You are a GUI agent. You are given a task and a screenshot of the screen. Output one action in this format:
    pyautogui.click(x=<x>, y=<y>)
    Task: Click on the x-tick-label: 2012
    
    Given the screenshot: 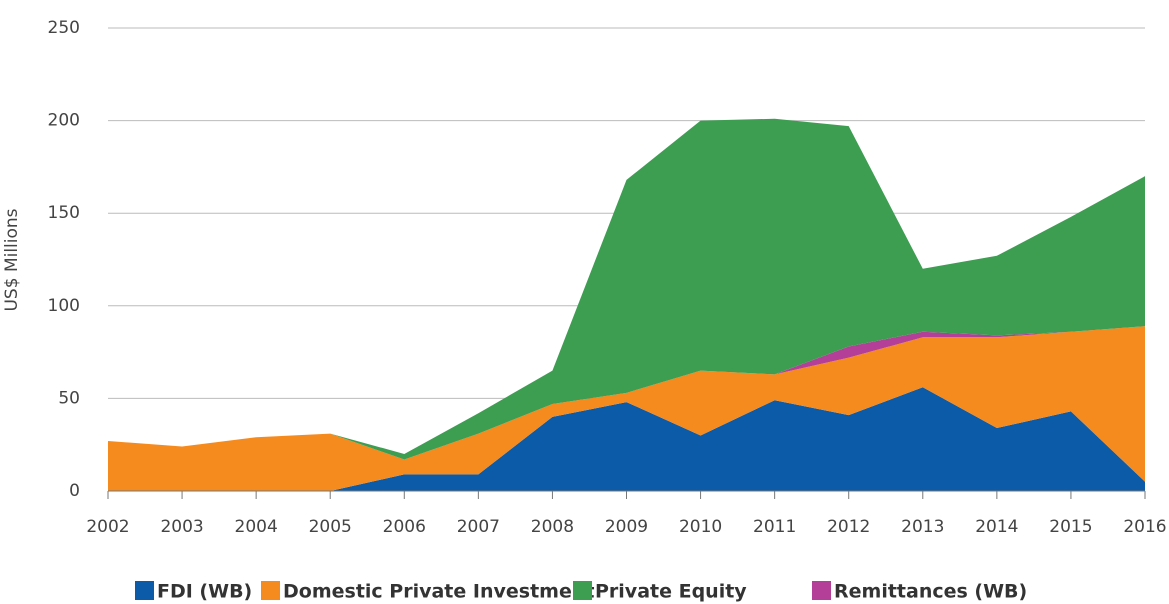 What is the action you would take?
    pyautogui.click(x=848, y=527)
    